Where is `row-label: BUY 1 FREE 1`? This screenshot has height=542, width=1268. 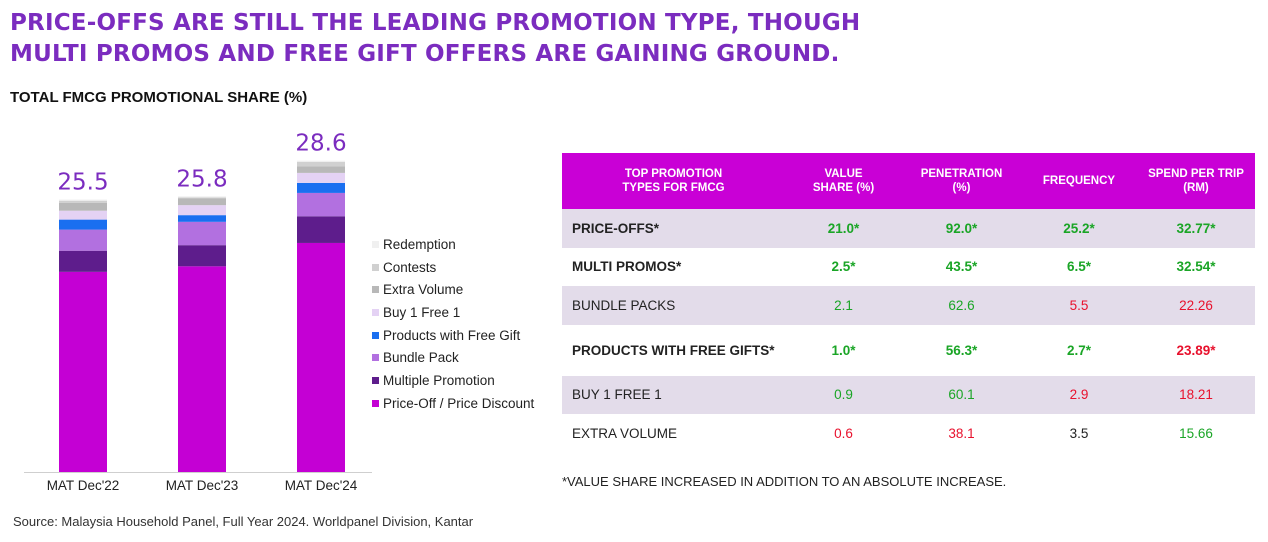
row-label: BUY 1 FREE 1 is located at coordinates (673, 394).